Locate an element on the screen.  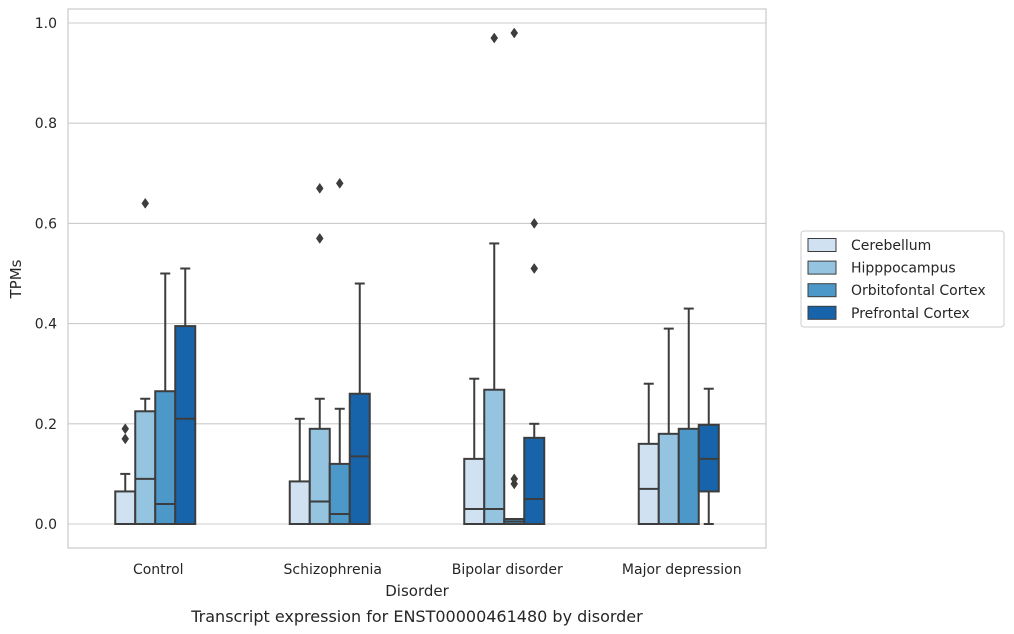
y-tick-label: 0.6 is located at coordinates (46, 224).